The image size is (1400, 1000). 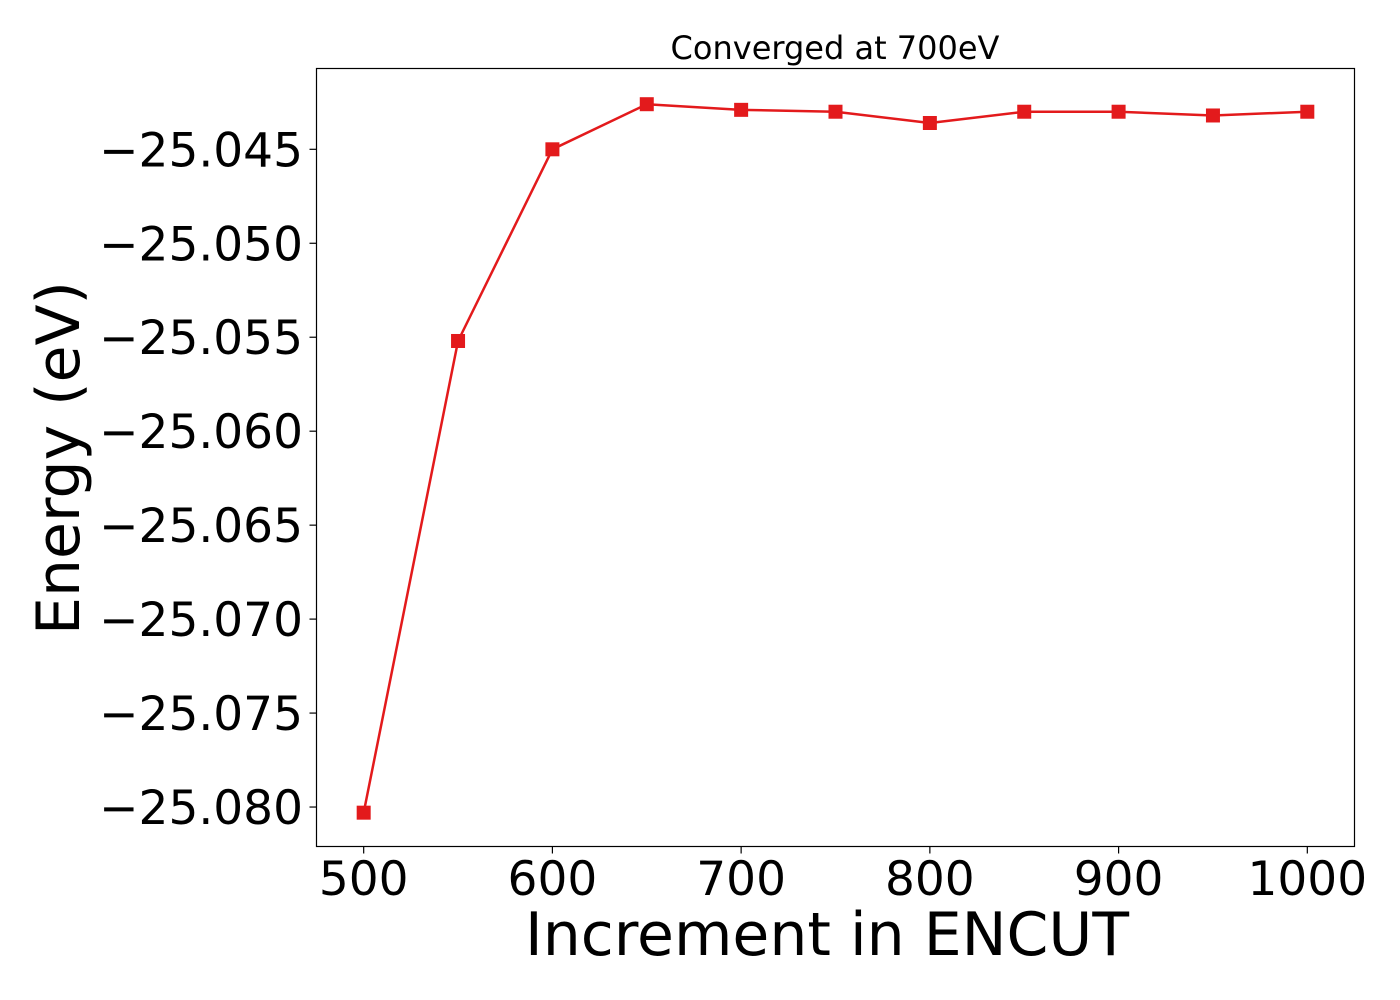 What do you see at coordinates (201, 338) in the screenshot?
I see `y-tick-label: −25.055` at bounding box center [201, 338].